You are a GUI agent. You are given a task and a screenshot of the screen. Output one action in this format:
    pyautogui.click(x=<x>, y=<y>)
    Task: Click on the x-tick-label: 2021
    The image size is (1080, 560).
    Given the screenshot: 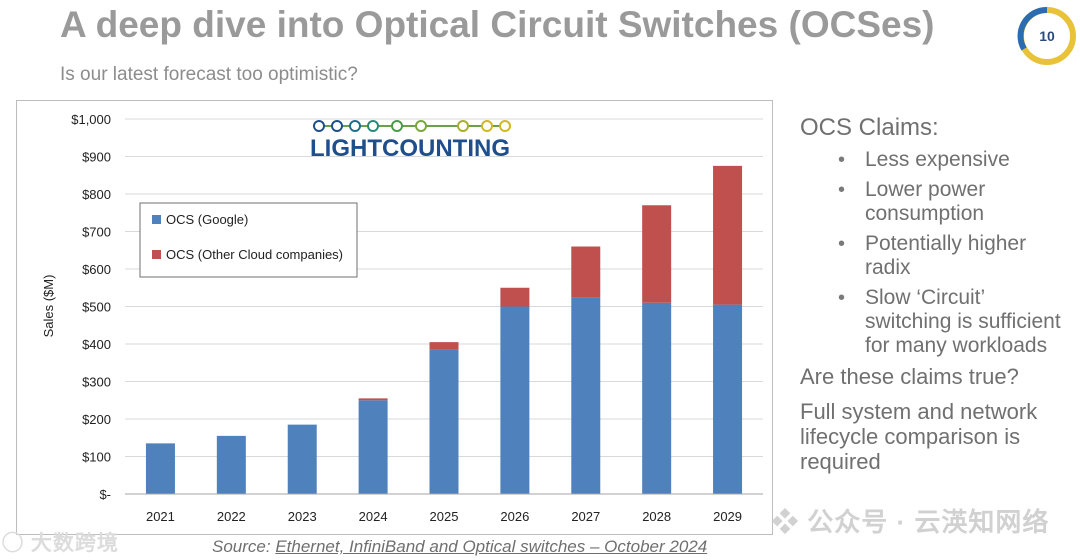 What is the action you would take?
    pyautogui.click(x=160, y=516)
    